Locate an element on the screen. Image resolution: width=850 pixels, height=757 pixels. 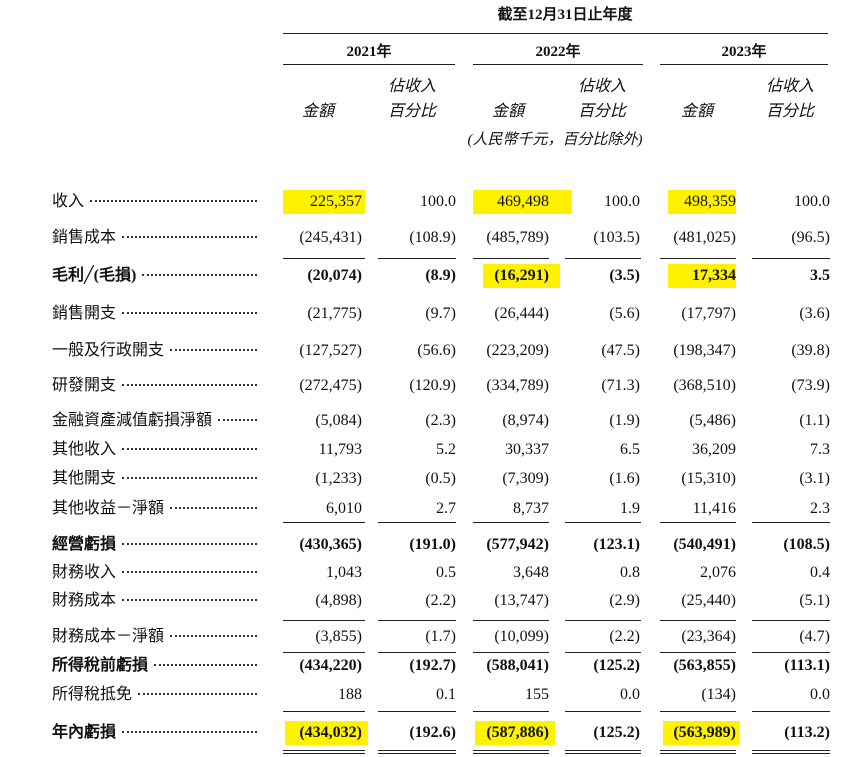
cell-value: (23,364) is located at coordinates (708, 636).